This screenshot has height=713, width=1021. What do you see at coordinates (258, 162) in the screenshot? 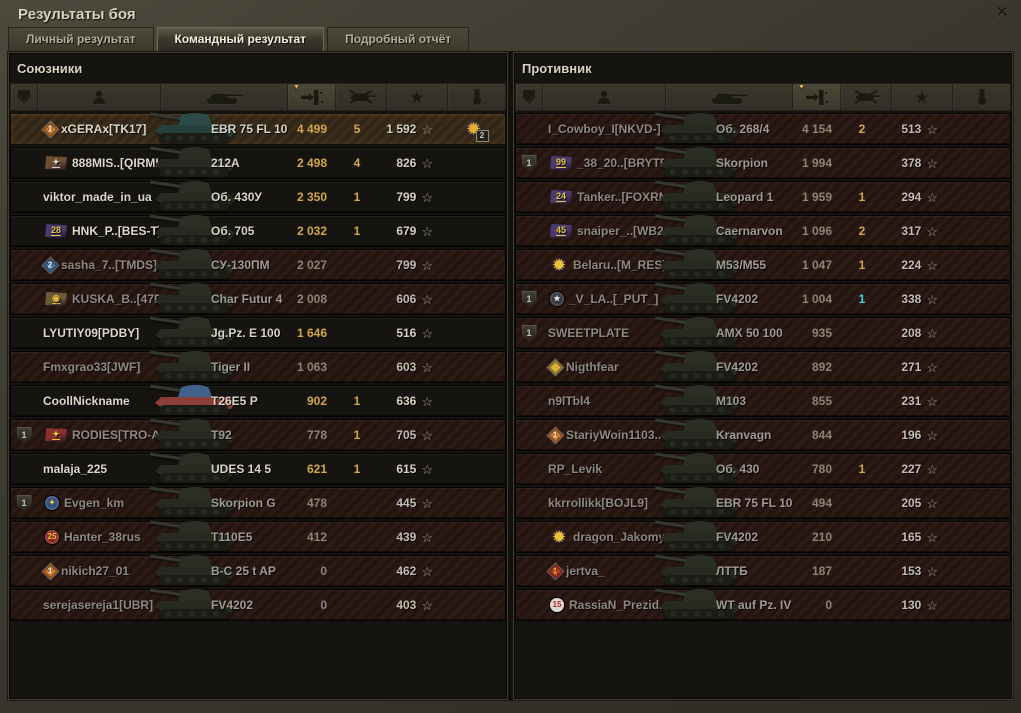
I see `table-row: ✦ 888MIS..[QIRML] 212A 2 498 4` at bounding box center [258, 162].